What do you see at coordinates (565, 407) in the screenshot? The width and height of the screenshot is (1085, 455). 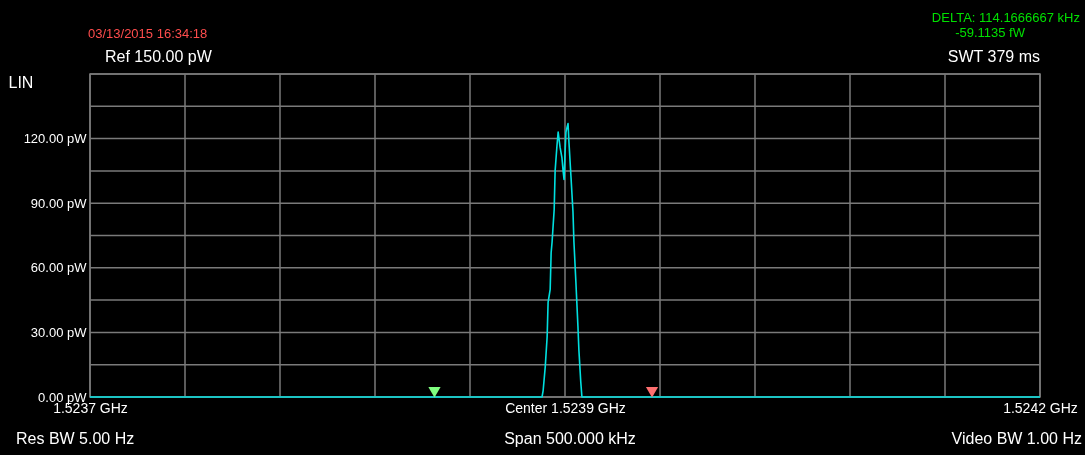 I see `x-tick-label: Center 1.5239 GHz` at bounding box center [565, 407].